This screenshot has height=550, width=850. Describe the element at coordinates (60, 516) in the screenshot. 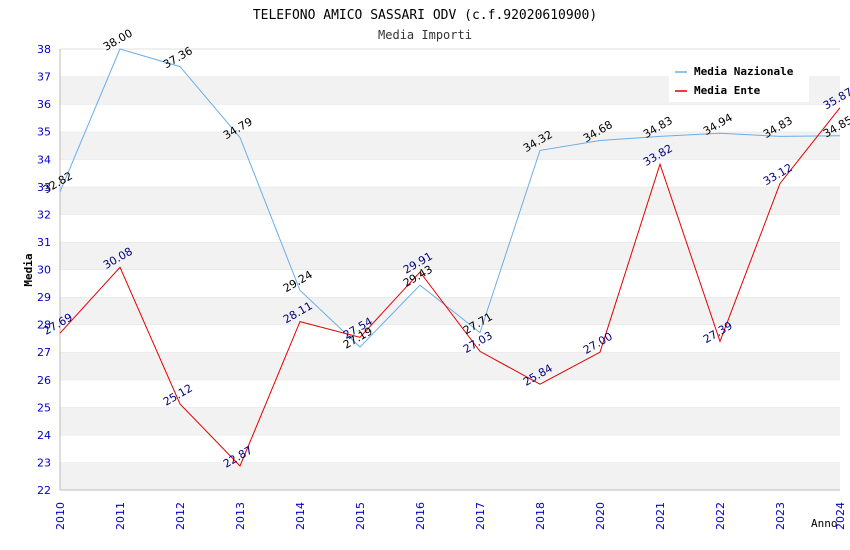

I see `x-tick-label: 2010` at that location.